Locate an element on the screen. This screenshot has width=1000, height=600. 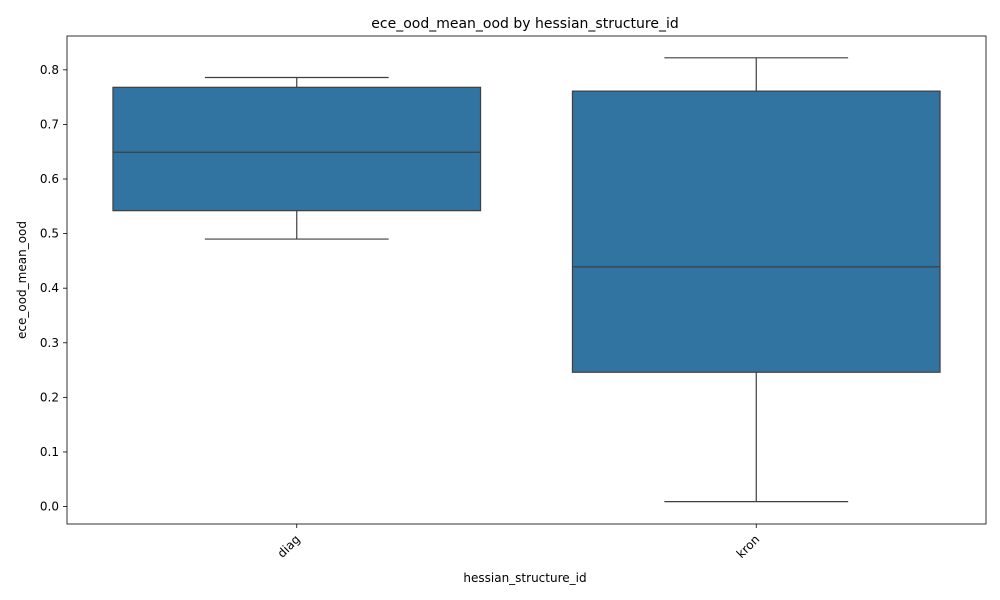
y-tick-label: 0.3 is located at coordinates (49, 343).